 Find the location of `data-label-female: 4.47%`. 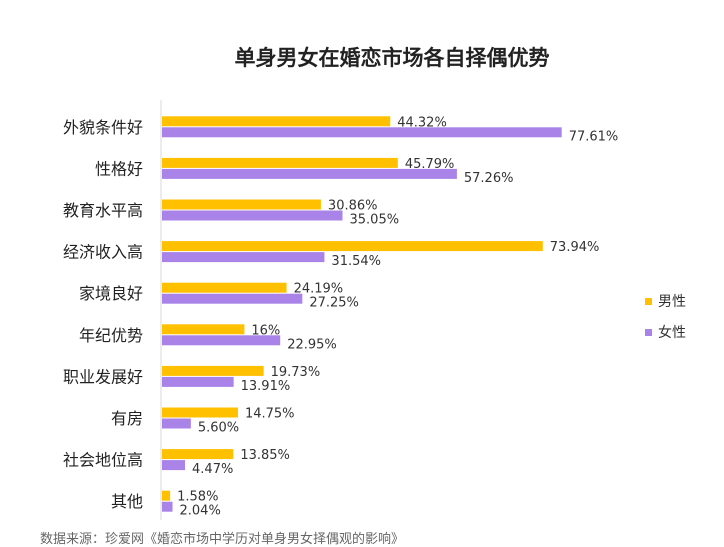

data-label-female: 4.47% is located at coordinates (212, 469).